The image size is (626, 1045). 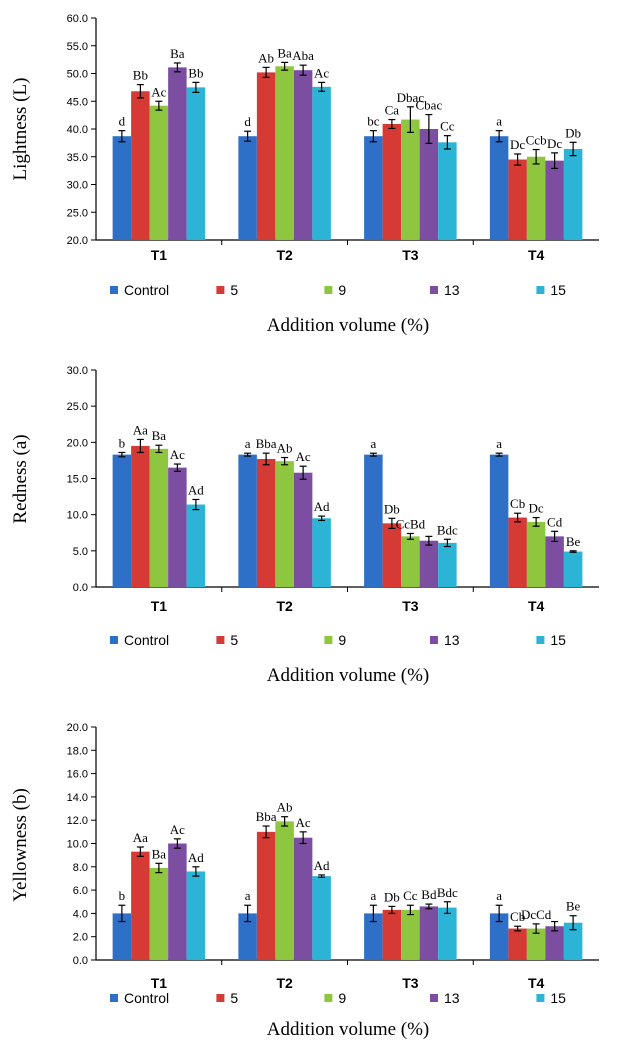 I want to click on significance-letter: d, so click(x=122, y=121).